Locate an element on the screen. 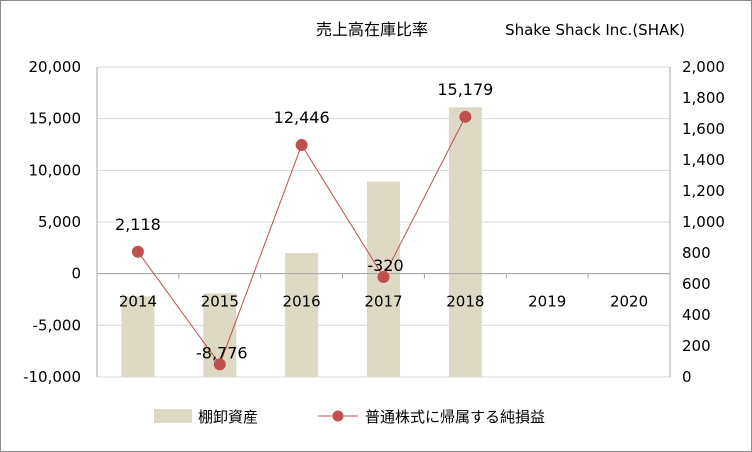 Image resolution: width=752 pixels, height=452 pixels. y-right-tick-label: 0 is located at coordinates (687, 377).